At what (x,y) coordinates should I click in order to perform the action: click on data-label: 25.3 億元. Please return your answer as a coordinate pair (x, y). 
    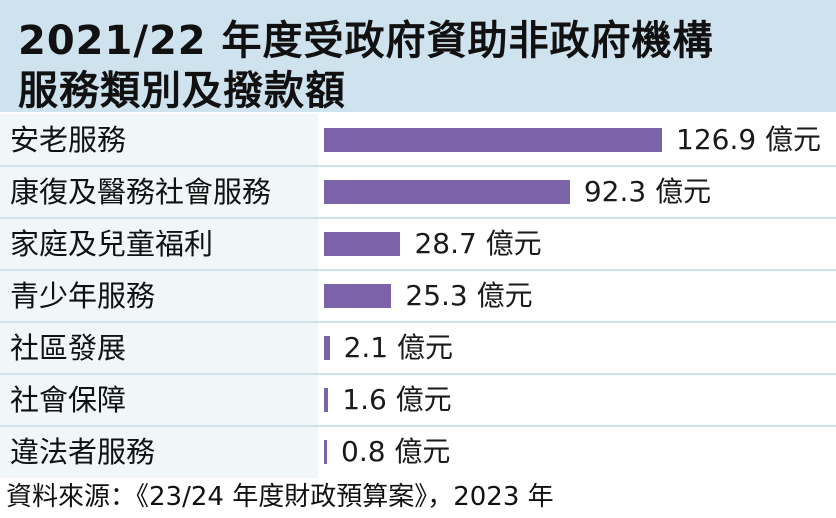
    Looking at the image, I should click on (469, 295).